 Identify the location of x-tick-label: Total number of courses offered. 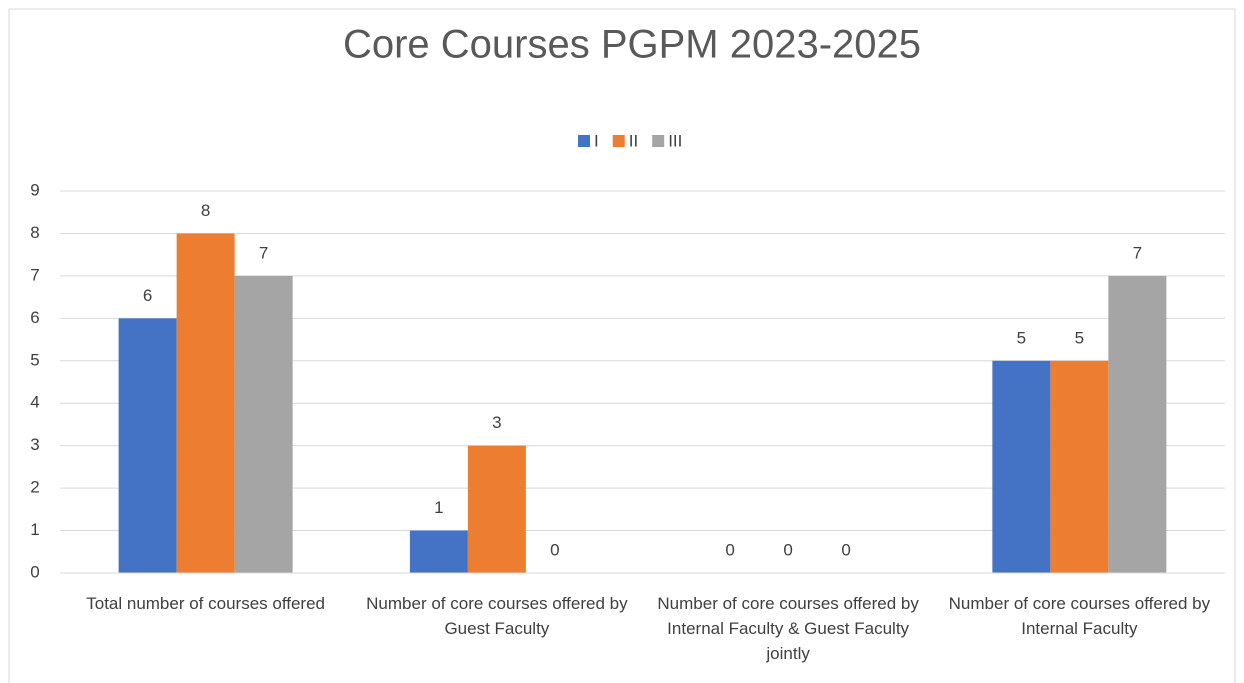
(205, 603).